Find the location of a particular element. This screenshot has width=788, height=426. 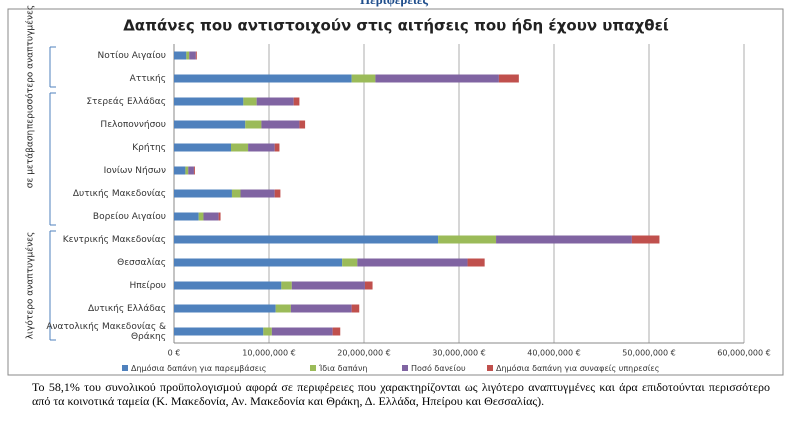

x-tick-label: 50,000,000 € is located at coordinates (648, 353).